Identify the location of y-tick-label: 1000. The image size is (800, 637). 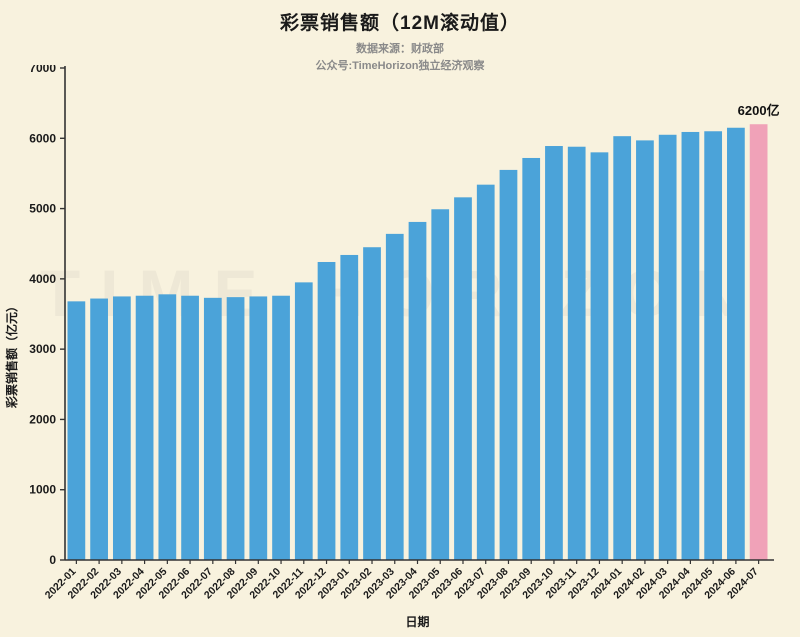
(42, 490).